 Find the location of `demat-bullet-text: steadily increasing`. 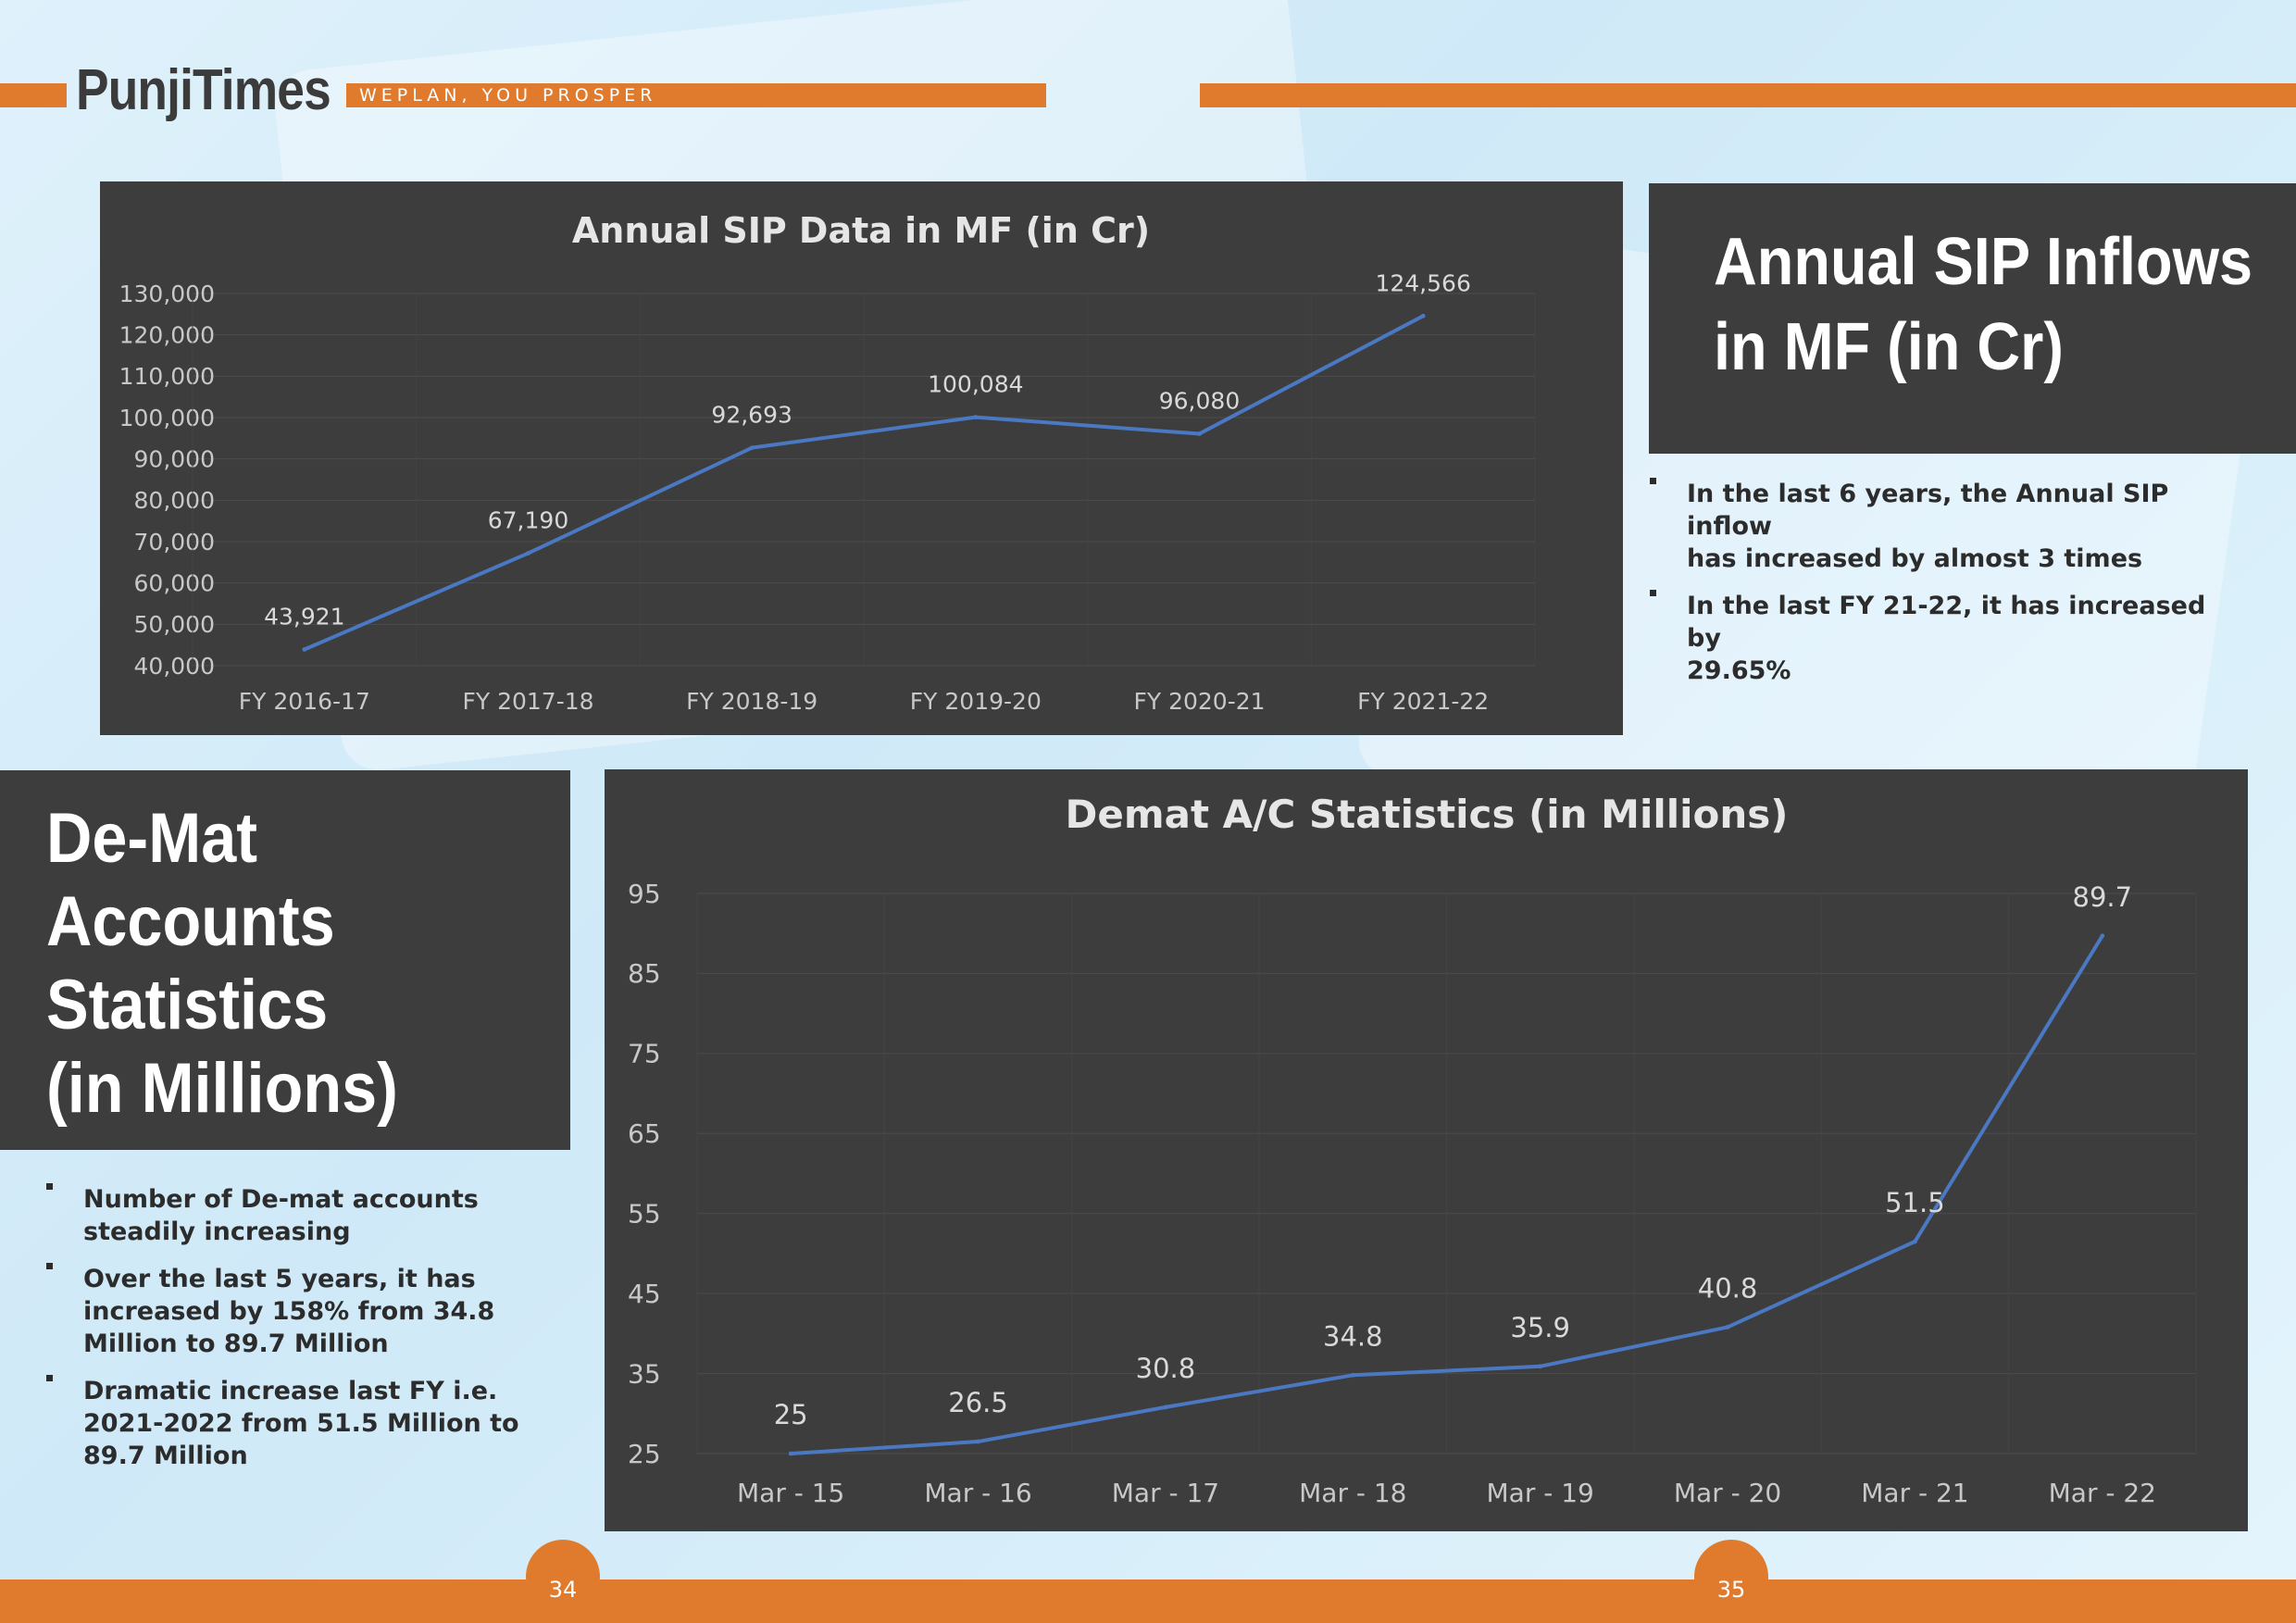

demat-bullet-text: steadily increasing is located at coordinates (217, 1231).